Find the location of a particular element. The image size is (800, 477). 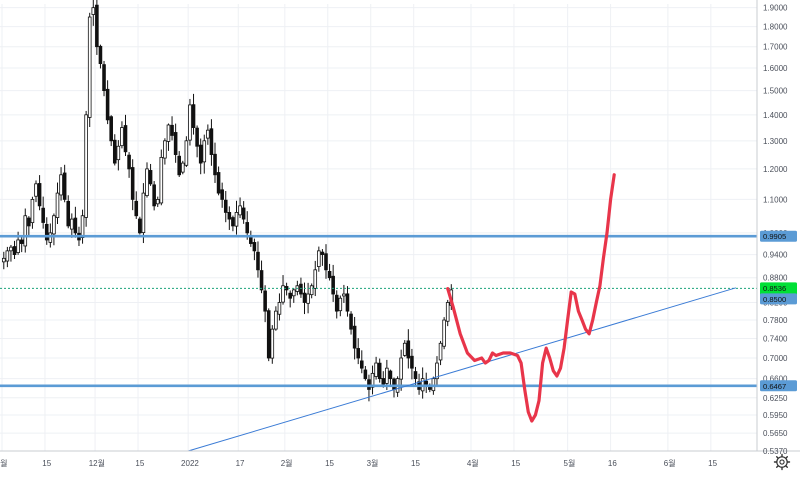

x-tick-label: 17 is located at coordinates (240, 463).